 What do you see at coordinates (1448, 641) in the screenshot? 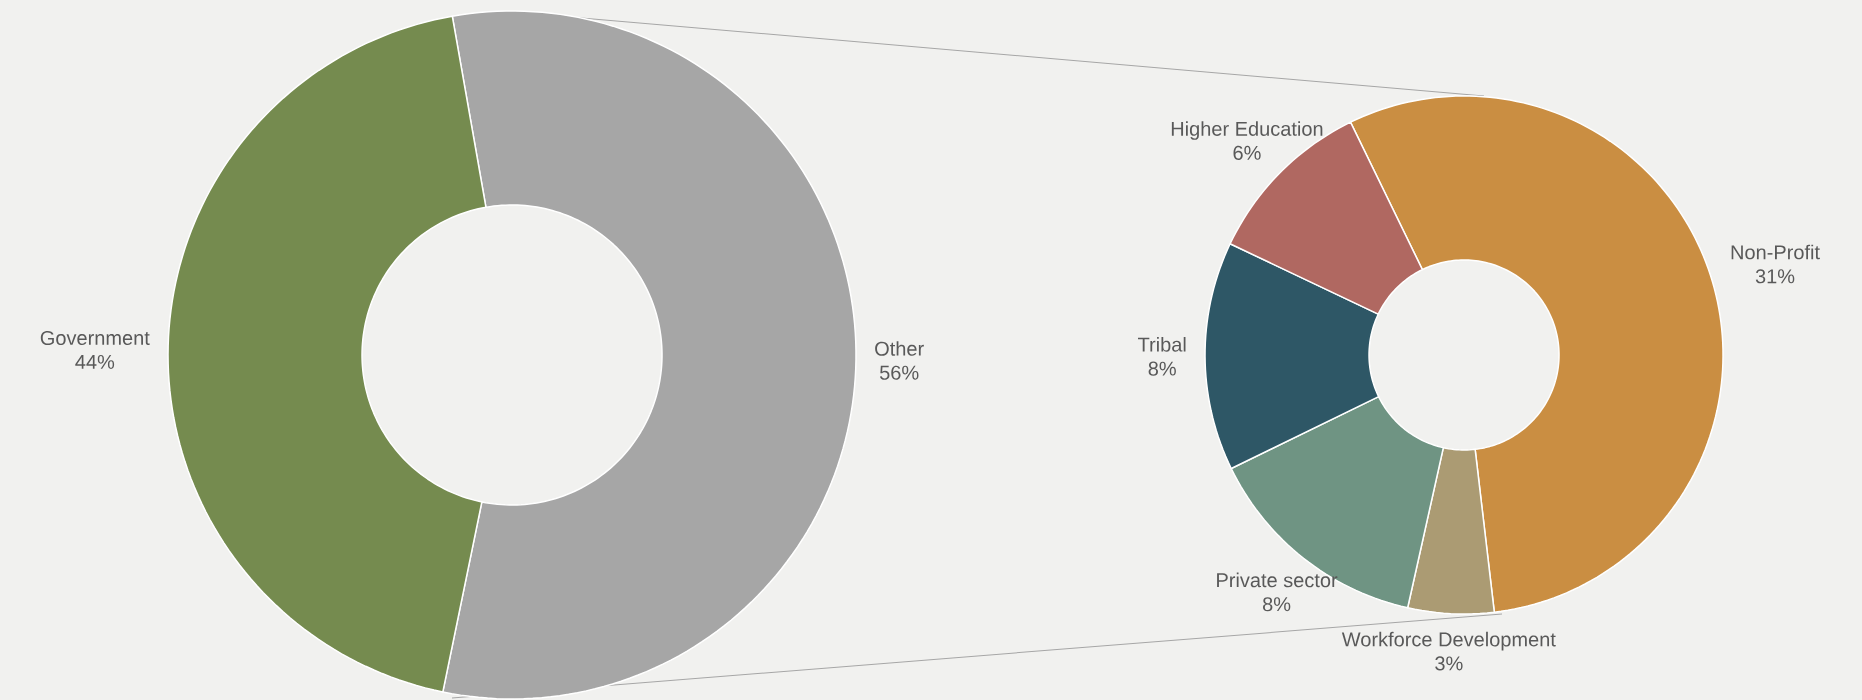
I see `slice-label: Workforce Development` at bounding box center [1448, 641].